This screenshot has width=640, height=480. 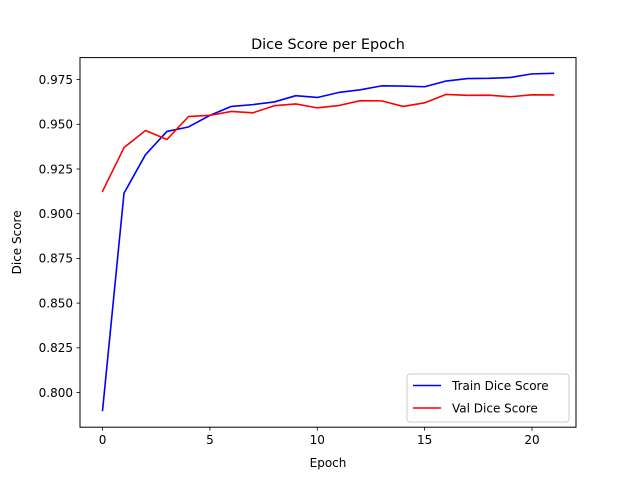 I want to click on val-dice-line, so click(x=328, y=143).